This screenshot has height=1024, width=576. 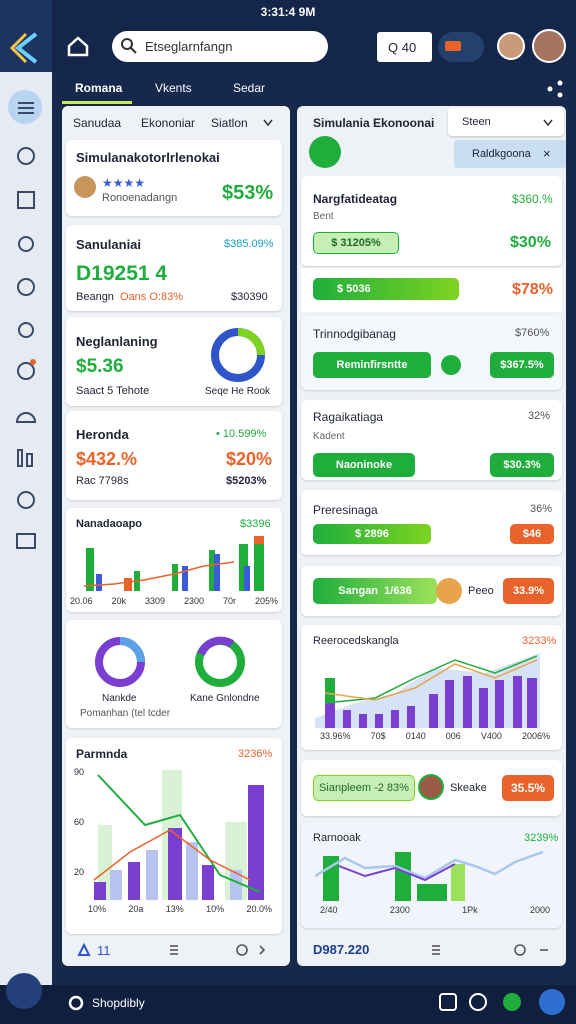 I want to click on chart-pct: 3239%, so click(x=541, y=838).